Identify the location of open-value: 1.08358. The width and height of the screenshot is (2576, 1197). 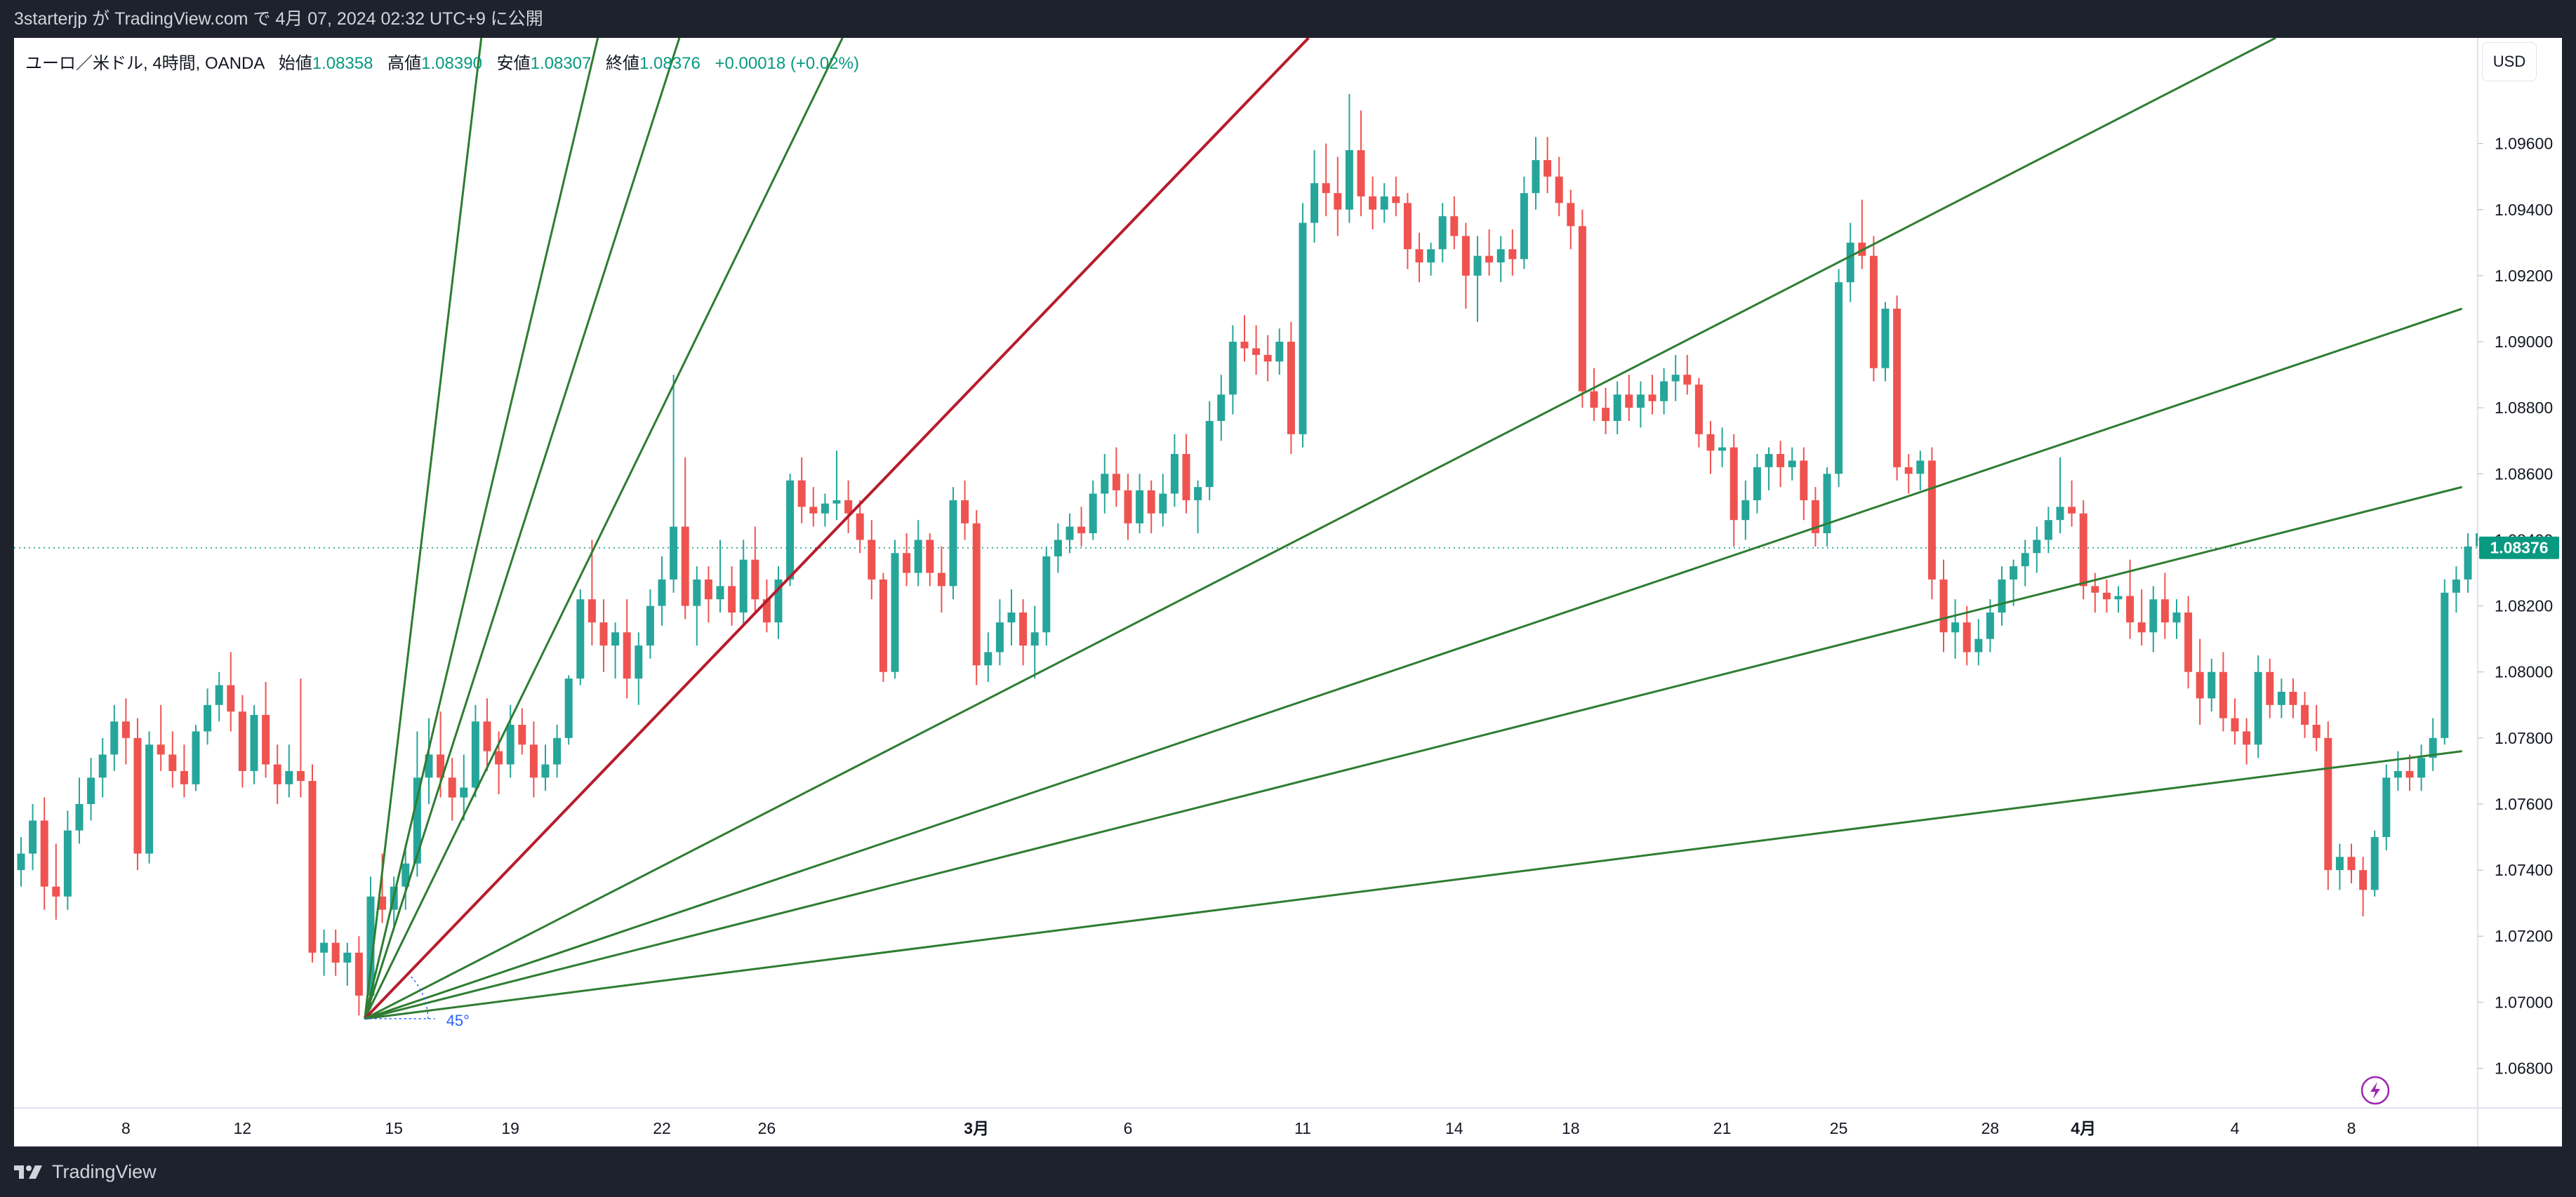
(343, 63).